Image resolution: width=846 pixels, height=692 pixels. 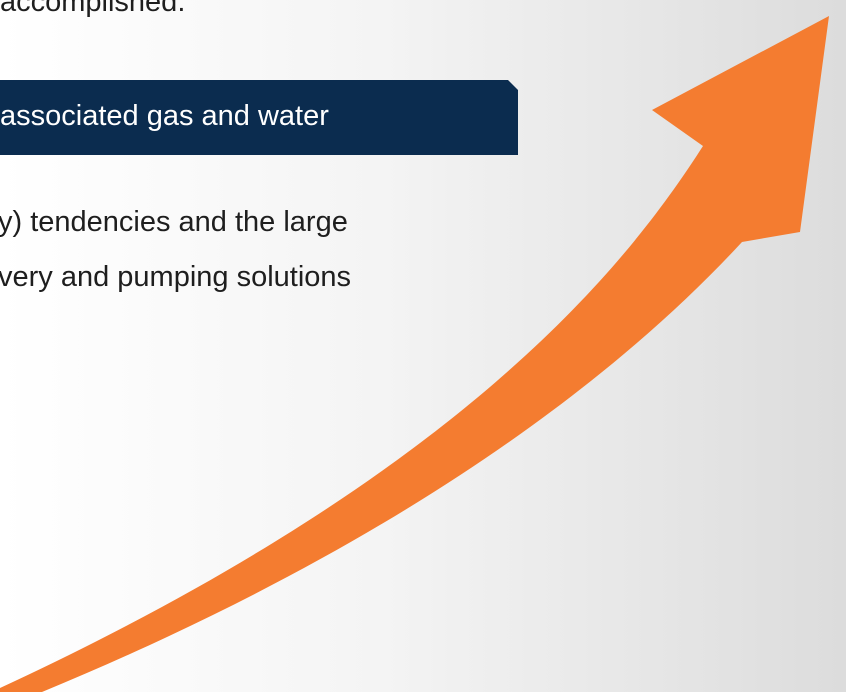 I want to click on banner-text: associated gas and water, so click(x=164, y=116).